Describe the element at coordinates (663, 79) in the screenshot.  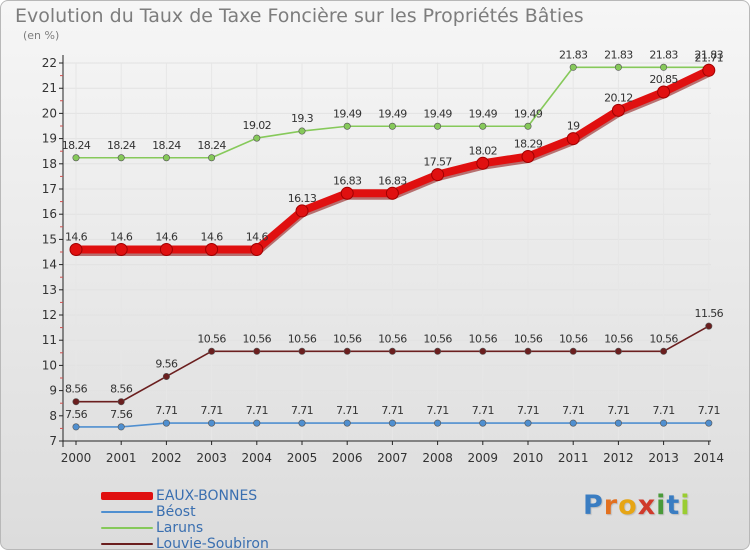
I see `data-label-eaux-bonnes-2013: 20.85` at that location.